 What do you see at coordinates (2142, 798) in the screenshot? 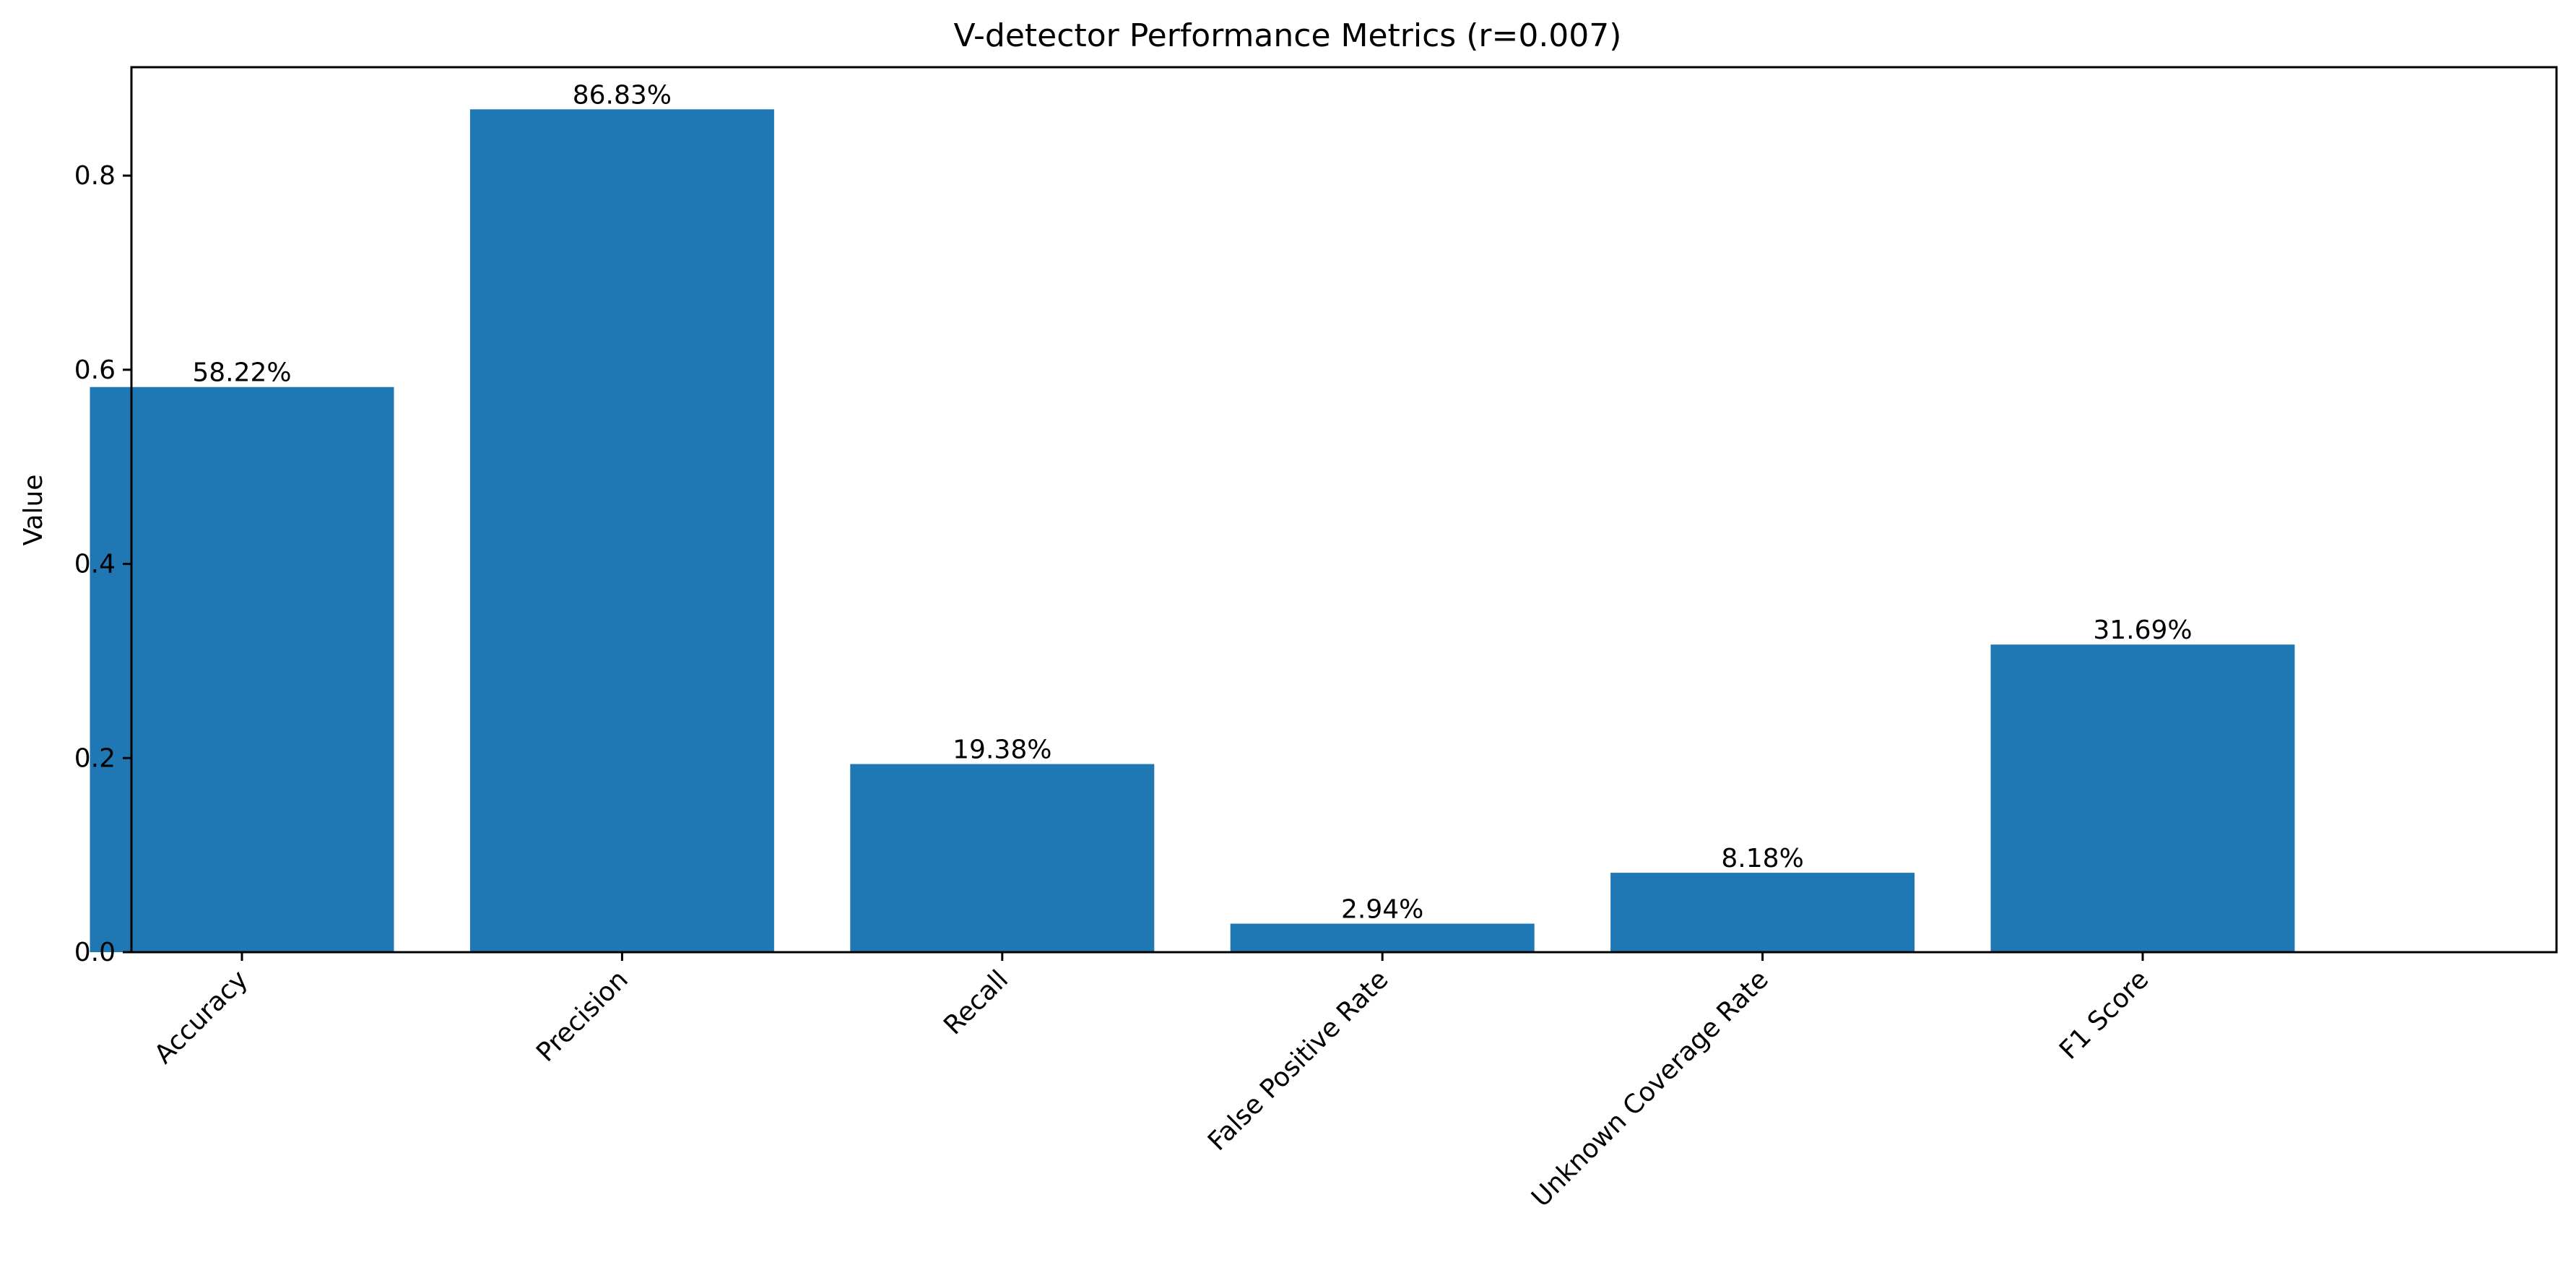
I see `bar-f1-score` at bounding box center [2142, 798].